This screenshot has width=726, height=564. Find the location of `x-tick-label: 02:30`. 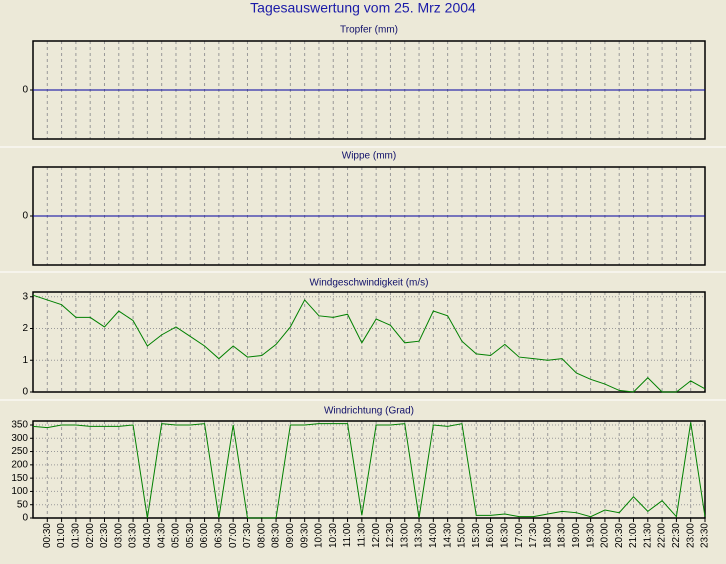

x-tick-label: 02:30 is located at coordinates (104, 535).